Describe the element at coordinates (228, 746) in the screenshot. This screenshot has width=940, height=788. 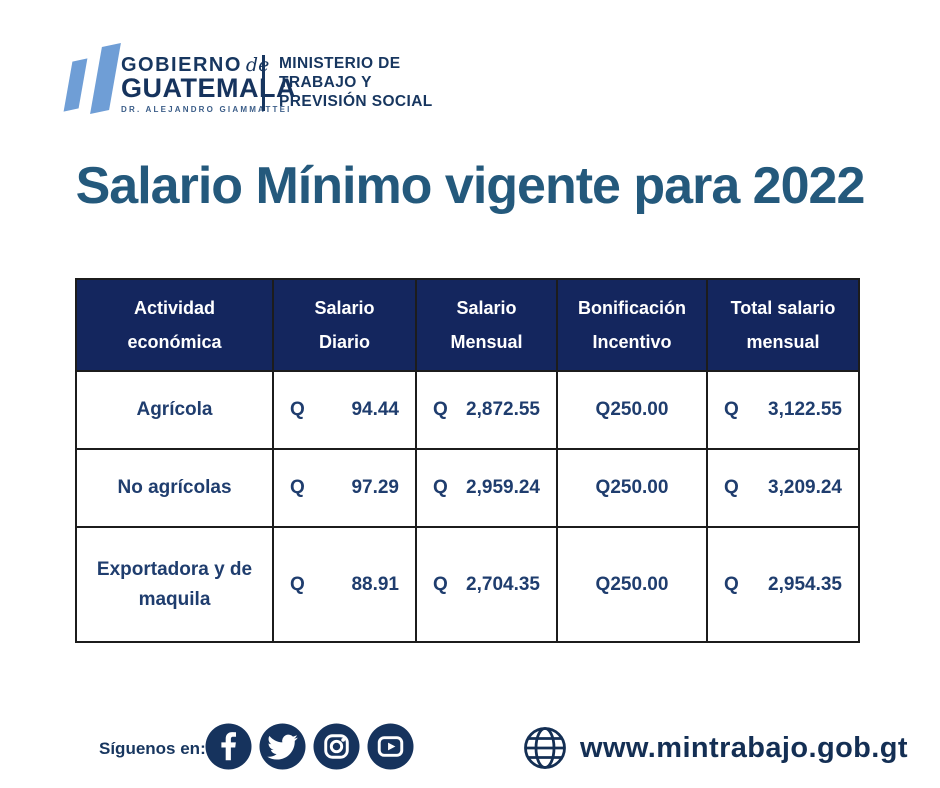
I see `facebook-icon` at that location.